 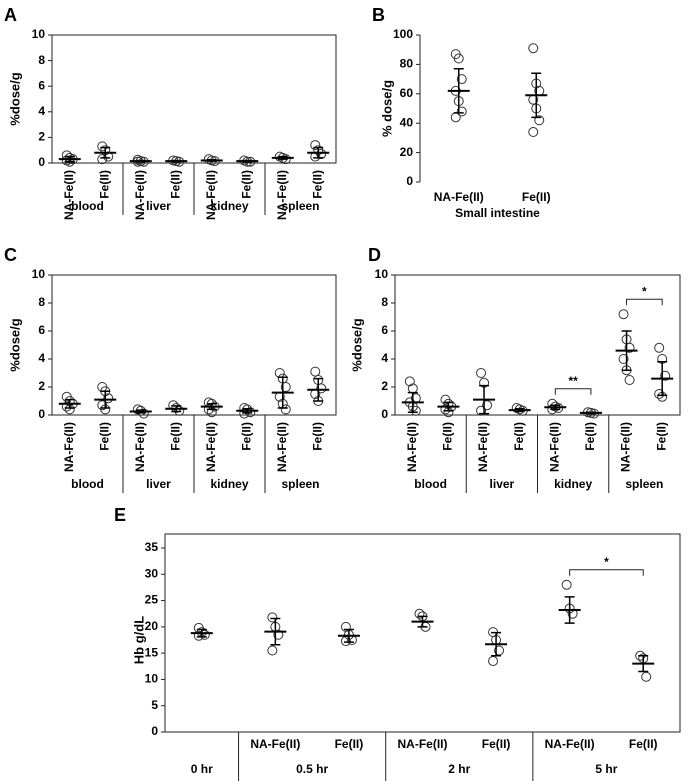 What do you see at coordinates (152, 652) in the screenshot?
I see `y-tick-label: 15` at bounding box center [152, 652].